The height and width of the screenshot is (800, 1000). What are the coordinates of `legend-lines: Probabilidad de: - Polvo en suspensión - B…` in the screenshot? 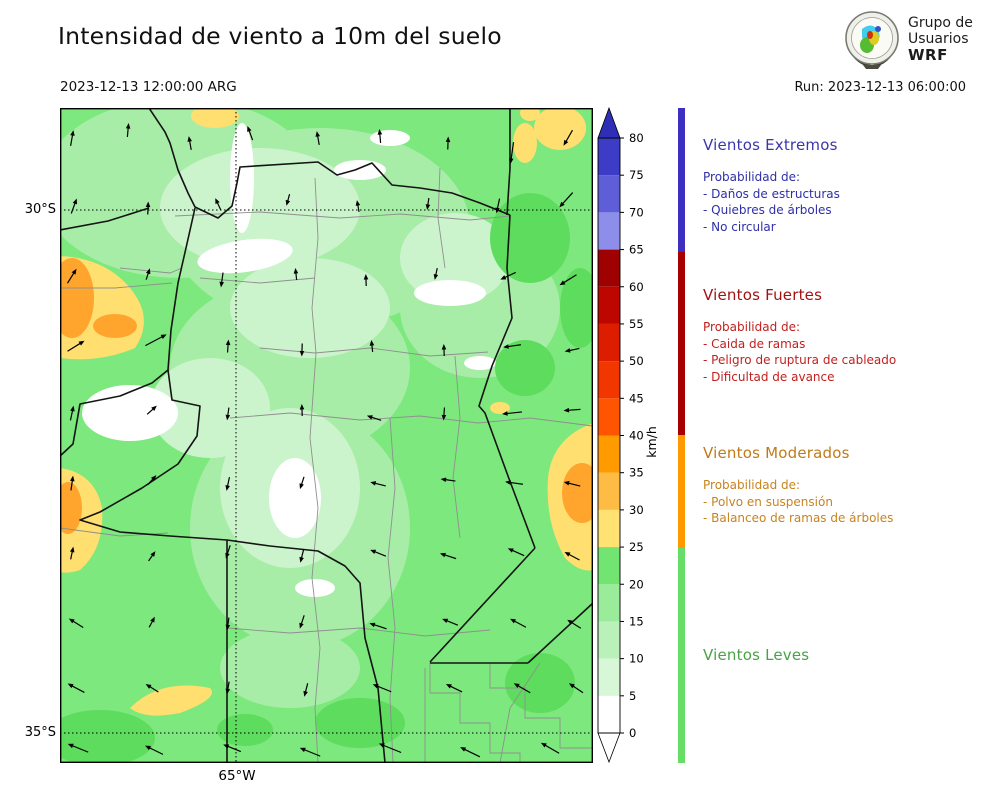 It's located at (849, 502).